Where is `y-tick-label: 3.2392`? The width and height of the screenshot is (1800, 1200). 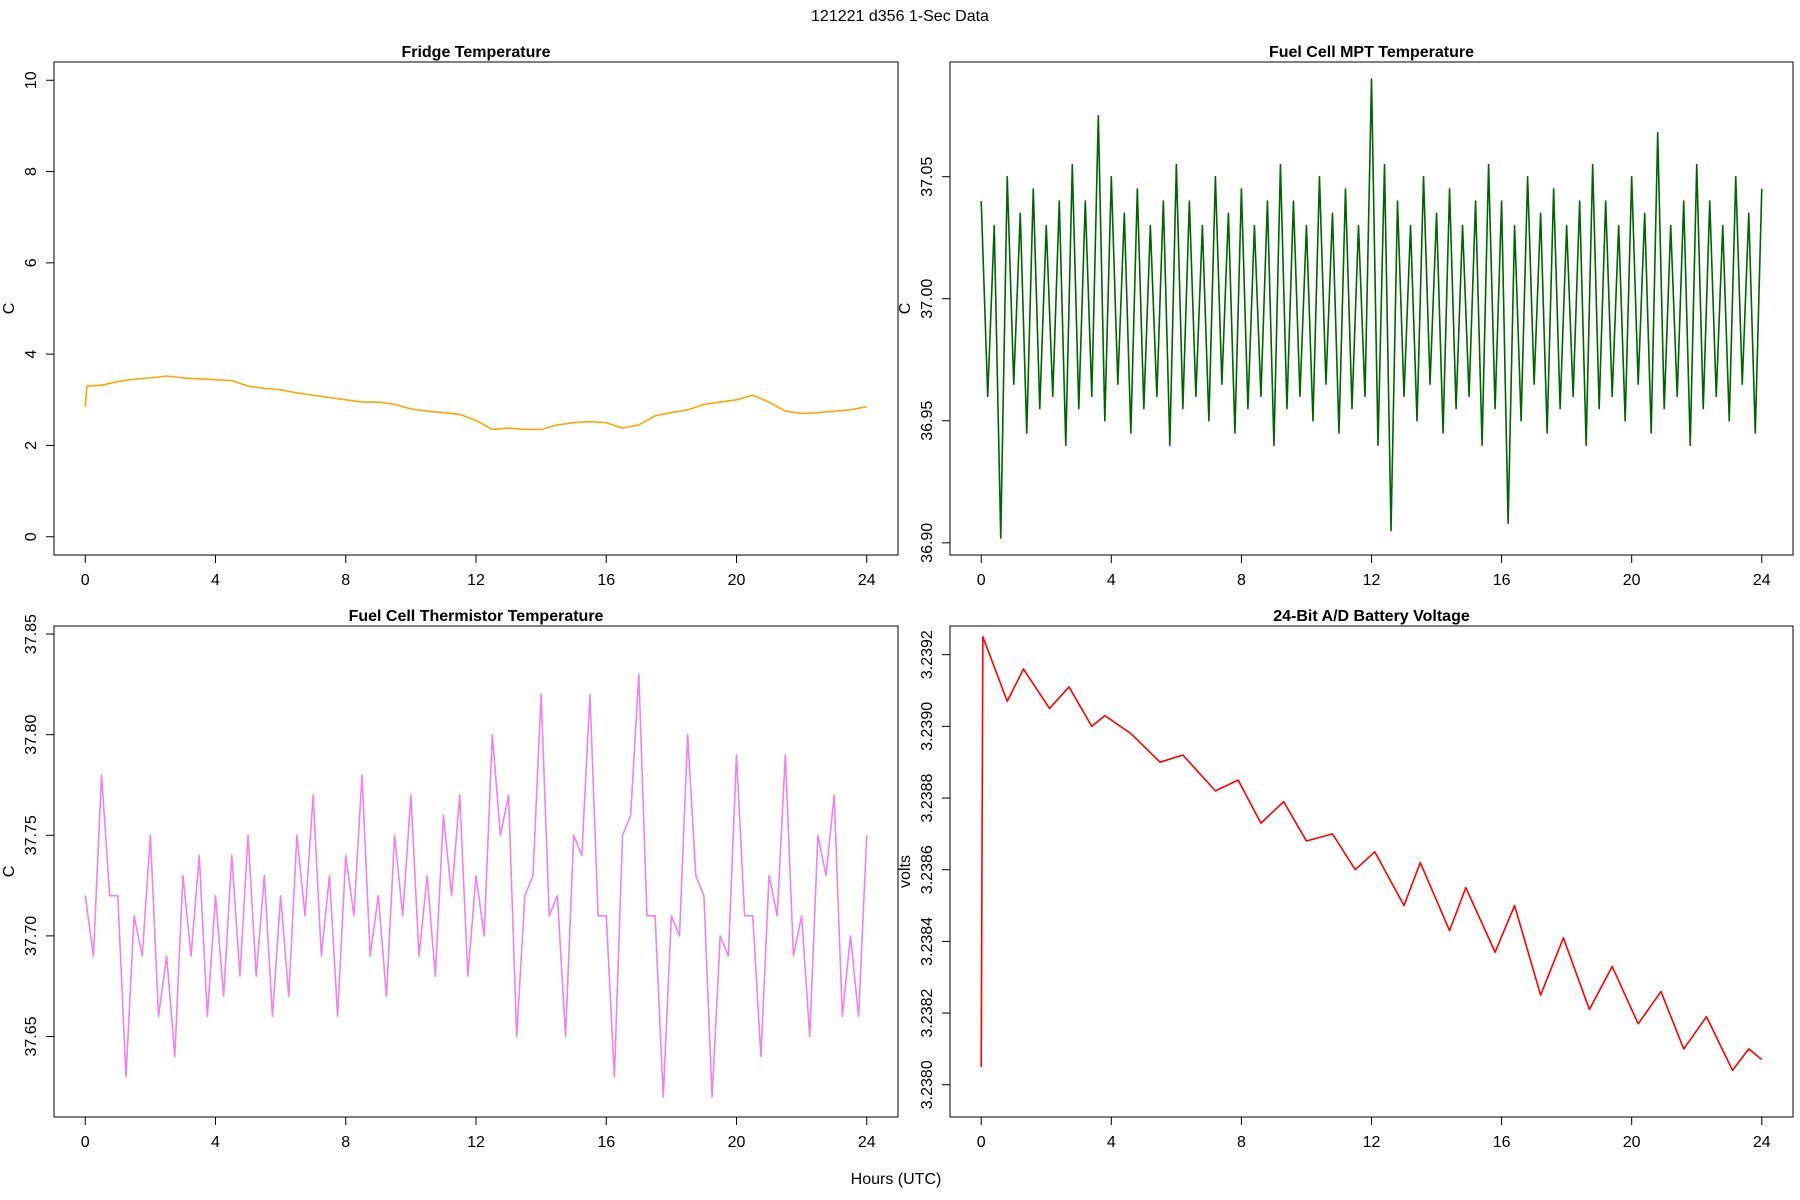 y-tick-label: 3.2392 is located at coordinates (927, 654).